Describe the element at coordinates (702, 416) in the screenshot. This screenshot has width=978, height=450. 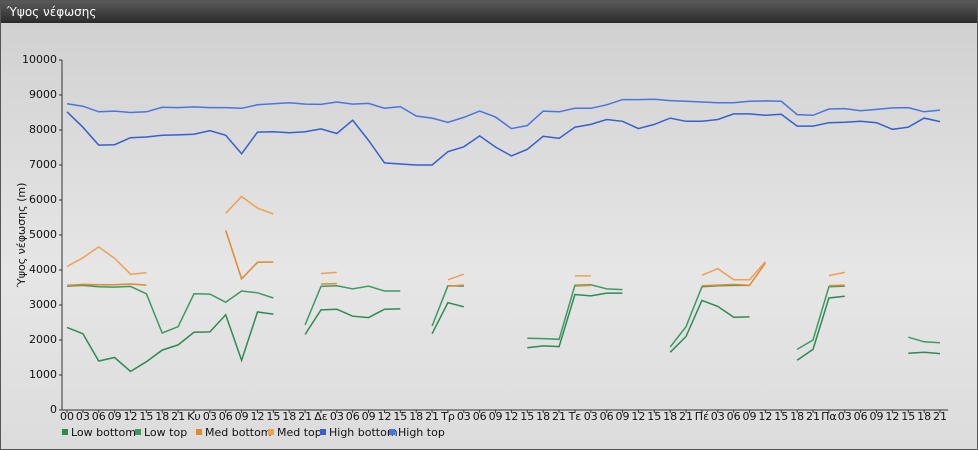
I see `x-tick-label: Πέ` at that location.